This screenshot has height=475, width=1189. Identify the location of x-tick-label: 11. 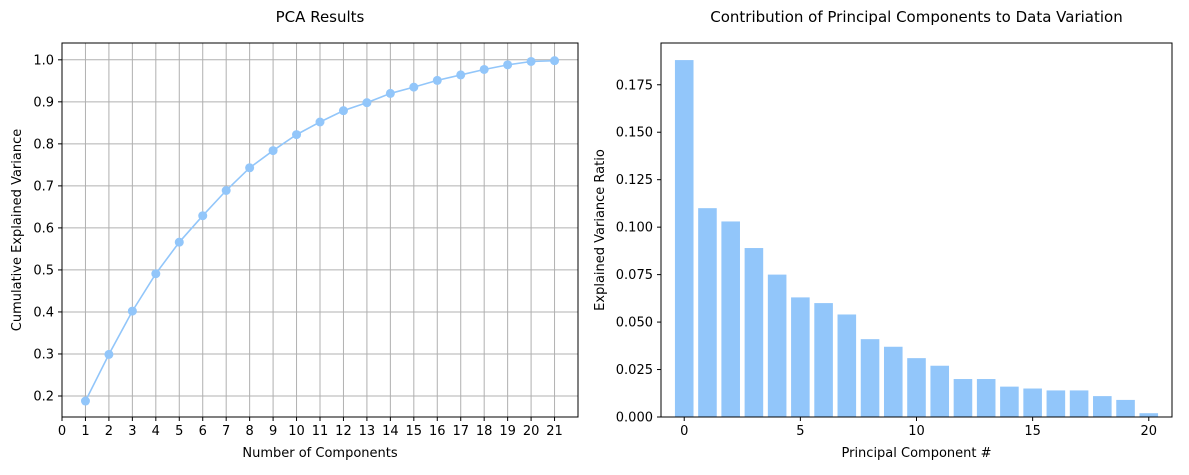
(320, 431).